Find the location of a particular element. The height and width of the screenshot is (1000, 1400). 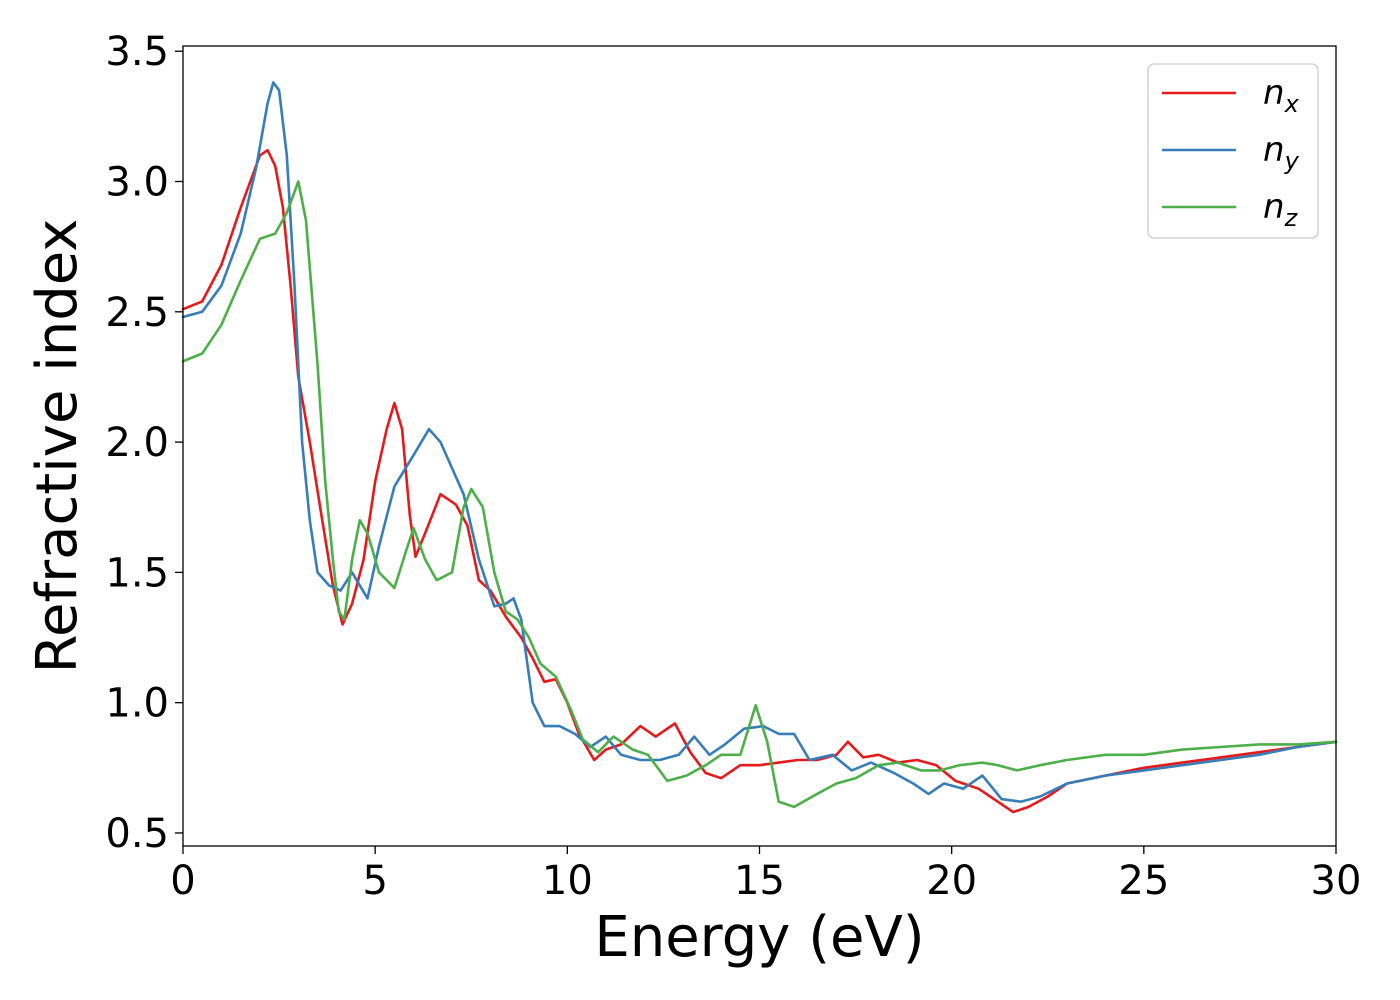

legend-label: nx is located at coordinates (1281, 95).